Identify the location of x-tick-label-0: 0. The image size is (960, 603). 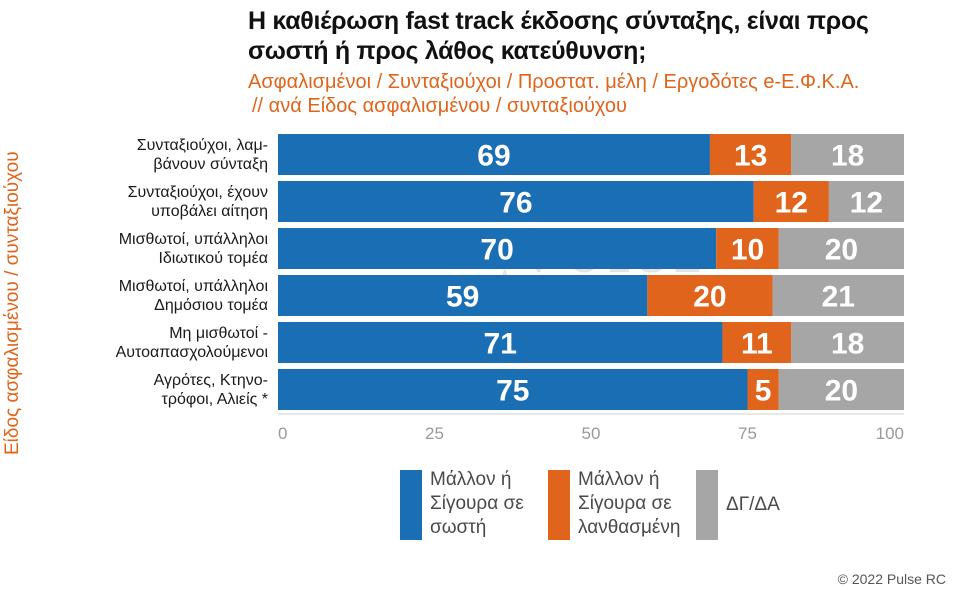
(282, 433).